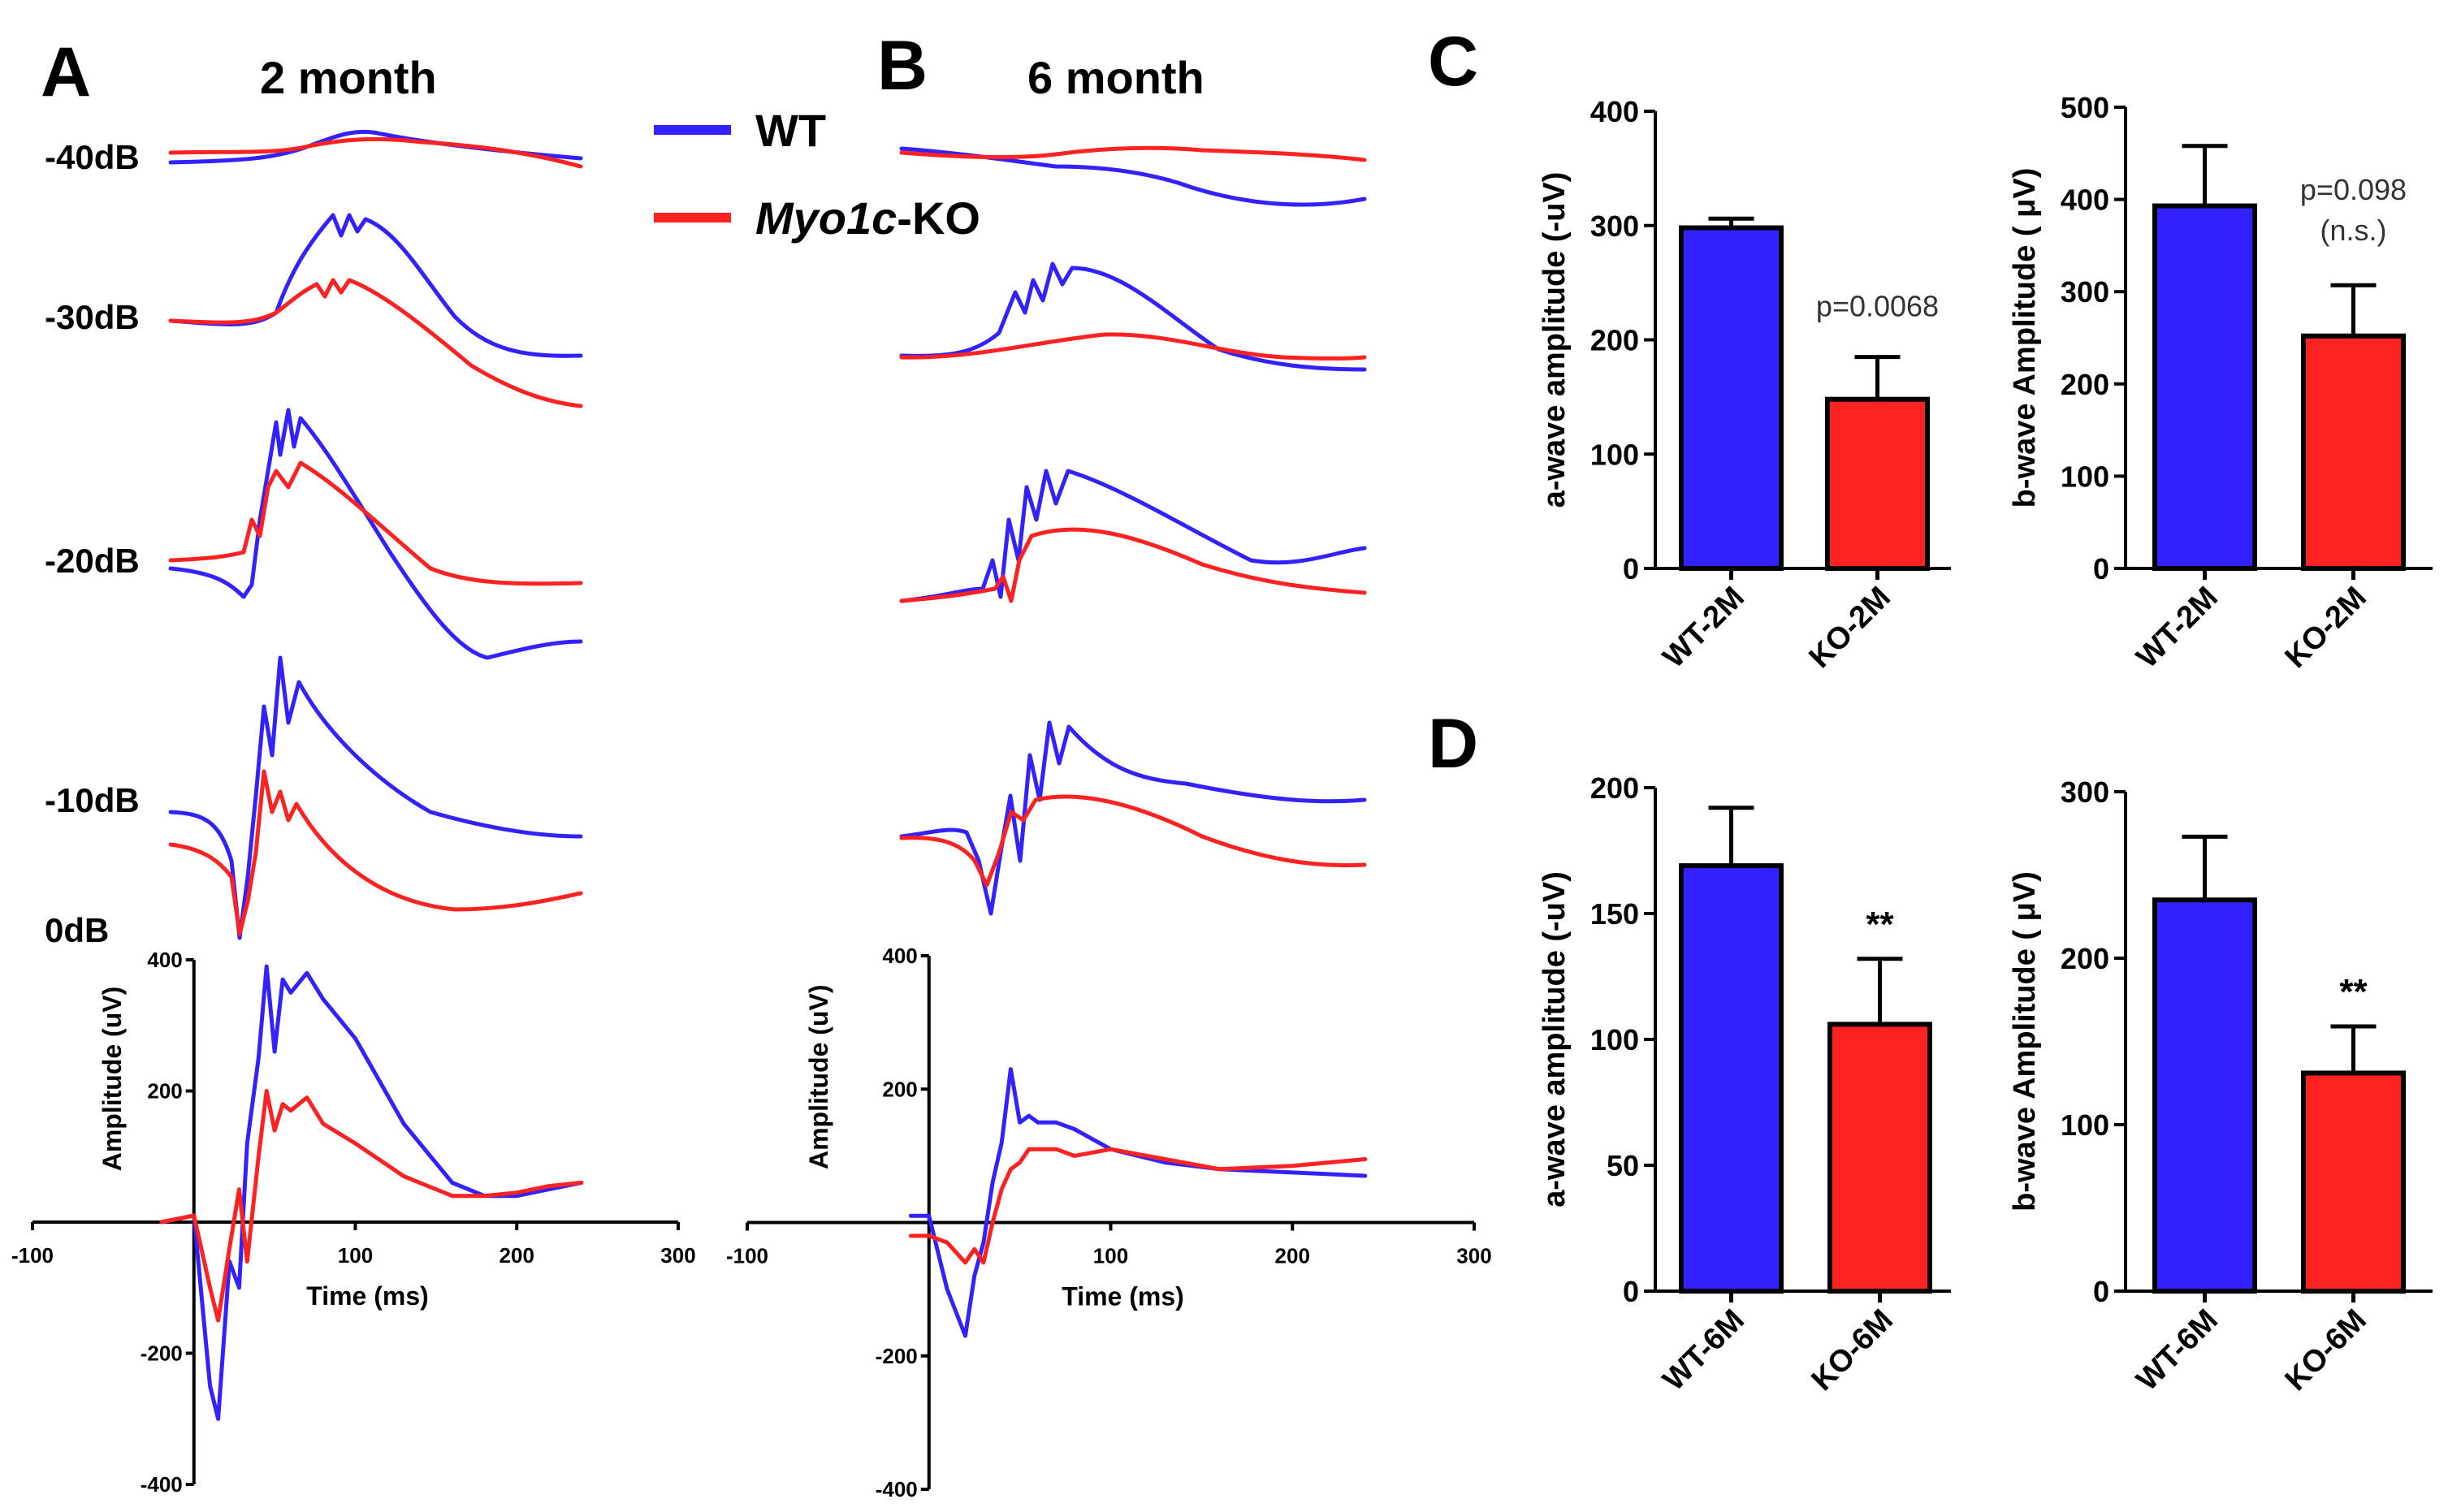 This screenshot has width=2448, height=1512. Describe the element at coordinates (2353, 230) in the screenshot. I see `significance-note: (n.s.)` at that location.